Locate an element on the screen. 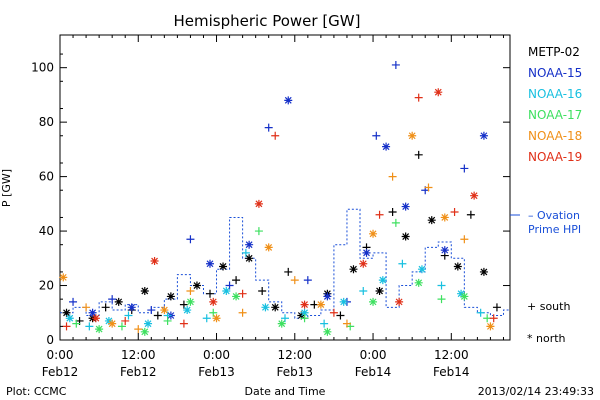 The image size is (600, 400). x-tick-label-time: 12:00 is located at coordinates (294, 355).